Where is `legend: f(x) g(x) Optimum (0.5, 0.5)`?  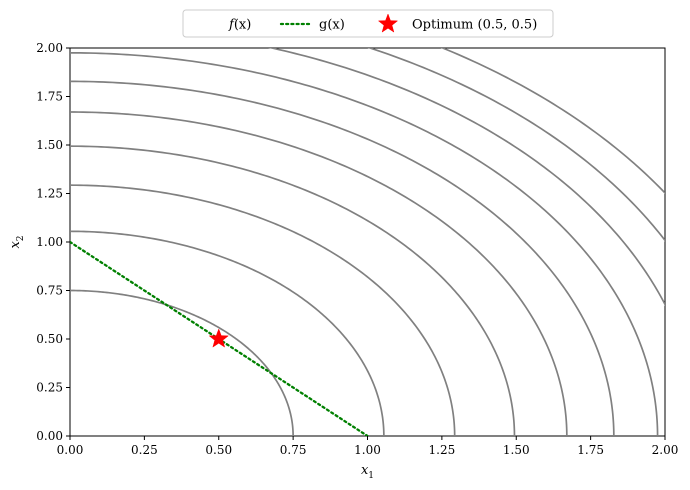 legend: f(x) g(x) Optimum (0.5, 0.5) is located at coordinates (368, 23).